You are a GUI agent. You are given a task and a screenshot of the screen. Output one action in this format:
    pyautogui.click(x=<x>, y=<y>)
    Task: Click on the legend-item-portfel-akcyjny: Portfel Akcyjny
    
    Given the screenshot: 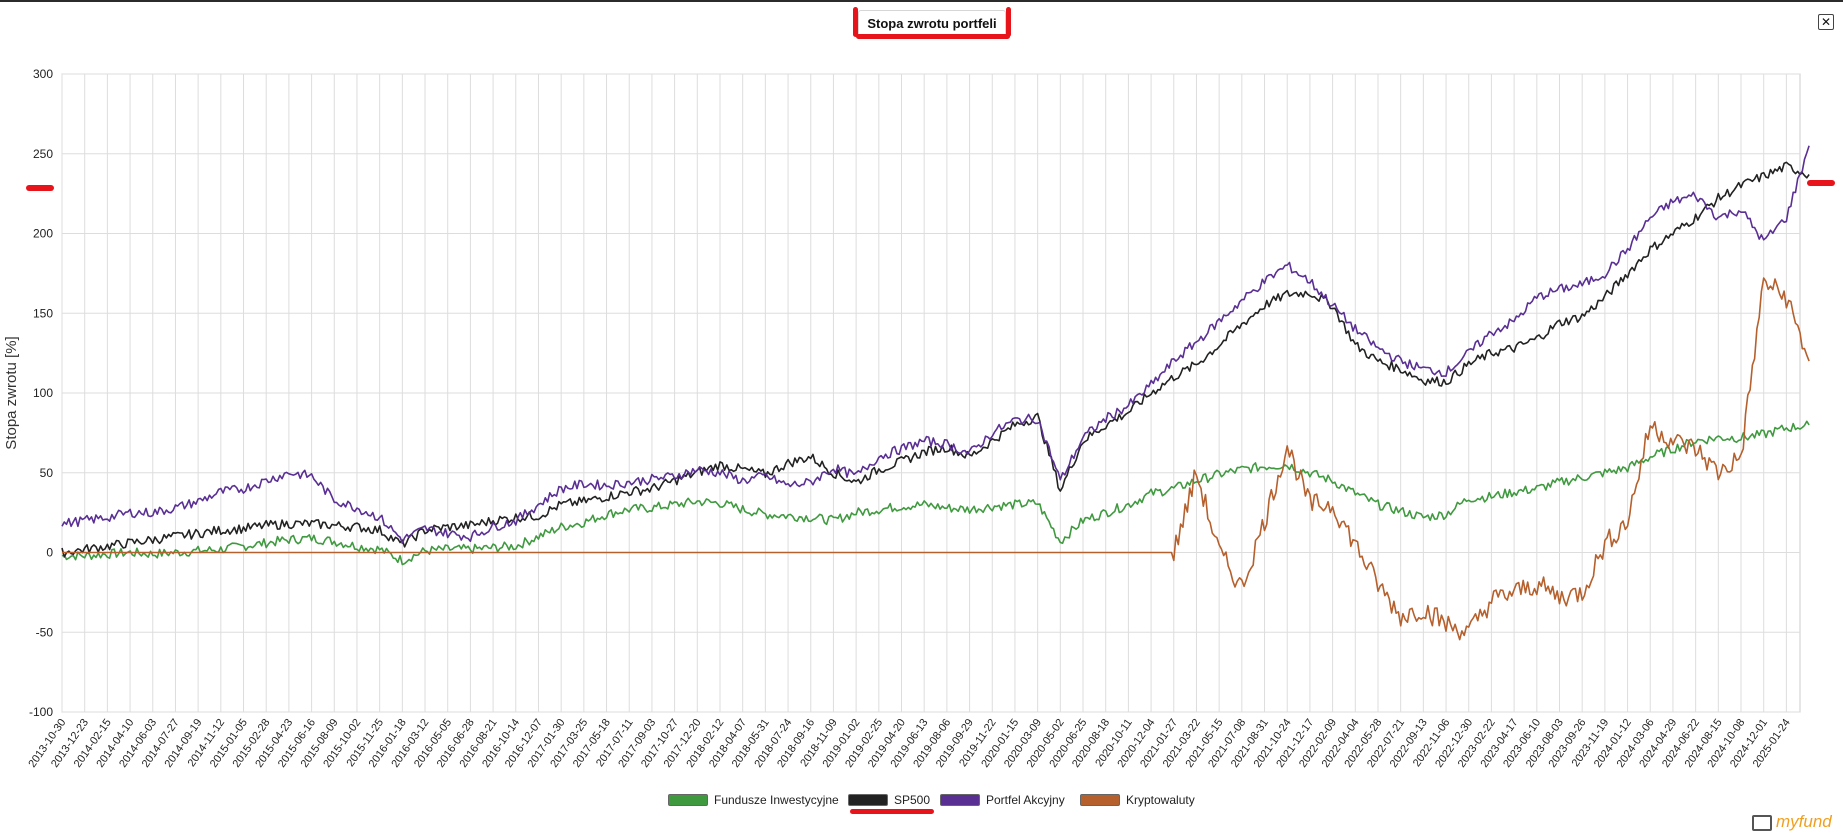 What is the action you would take?
    pyautogui.click(x=1002, y=800)
    